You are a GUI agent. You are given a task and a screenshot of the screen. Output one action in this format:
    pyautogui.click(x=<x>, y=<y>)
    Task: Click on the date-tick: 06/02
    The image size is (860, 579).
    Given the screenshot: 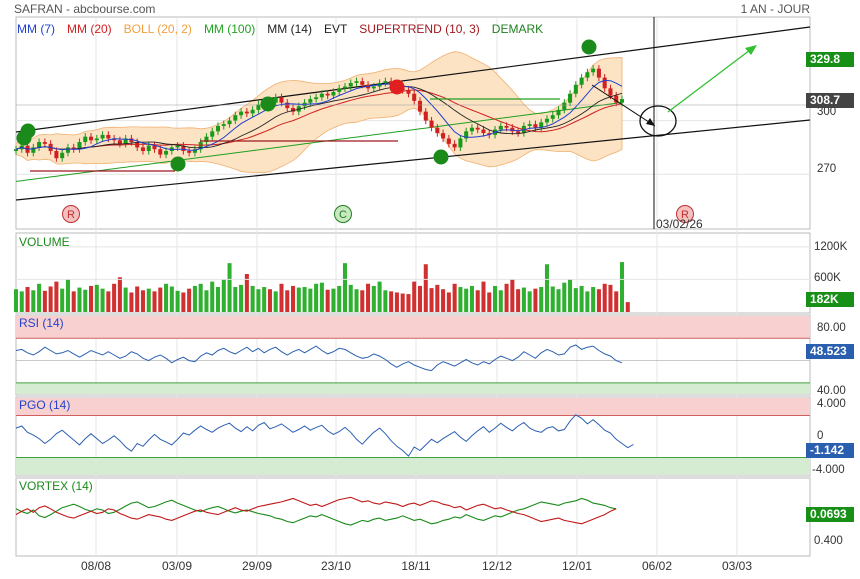 What is the action you would take?
    pyautogui.click(x=657, y=566)
    